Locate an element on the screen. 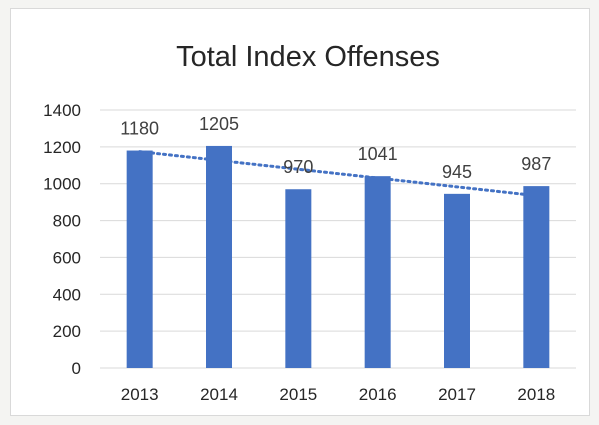 This screenshot has width=599, height=425. x-tick-label: 2014 is located at coordinates (219, 394).